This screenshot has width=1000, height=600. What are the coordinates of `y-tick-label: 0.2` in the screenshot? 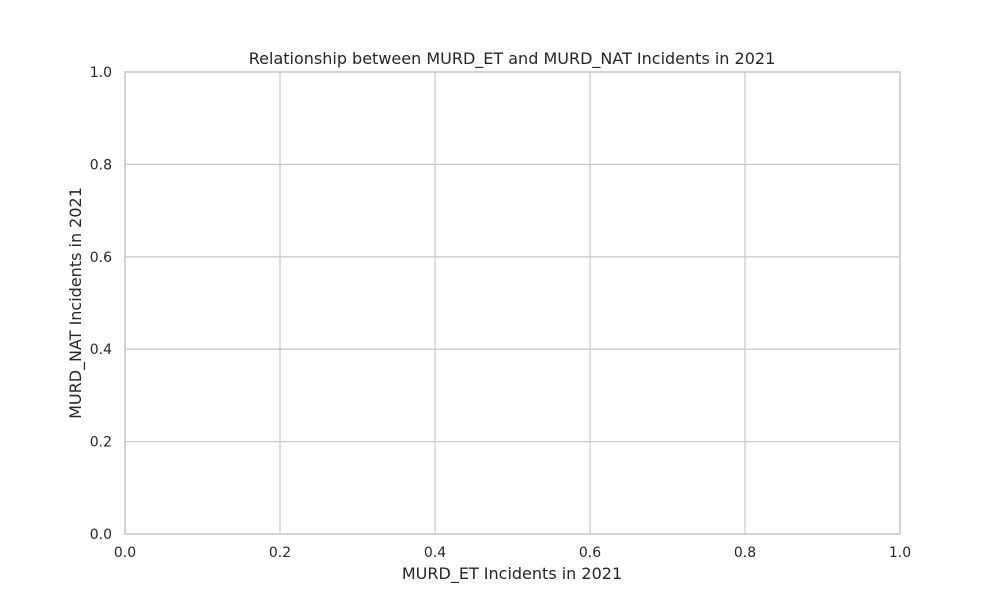 It's located at (101, 443).